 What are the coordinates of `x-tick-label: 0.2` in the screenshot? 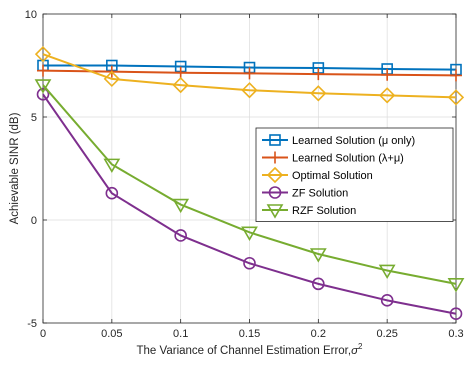 It's located at (318, 334).